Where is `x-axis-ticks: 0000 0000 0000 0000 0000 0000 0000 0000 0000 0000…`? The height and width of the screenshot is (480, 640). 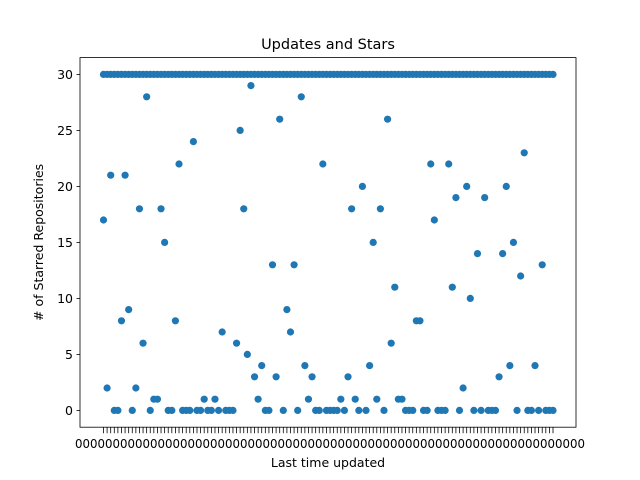
x-axis-ticks: 0000 0000 0000 0000 0000 0000 0000 0000 0000 0000… is located at coordinates (330, 439).